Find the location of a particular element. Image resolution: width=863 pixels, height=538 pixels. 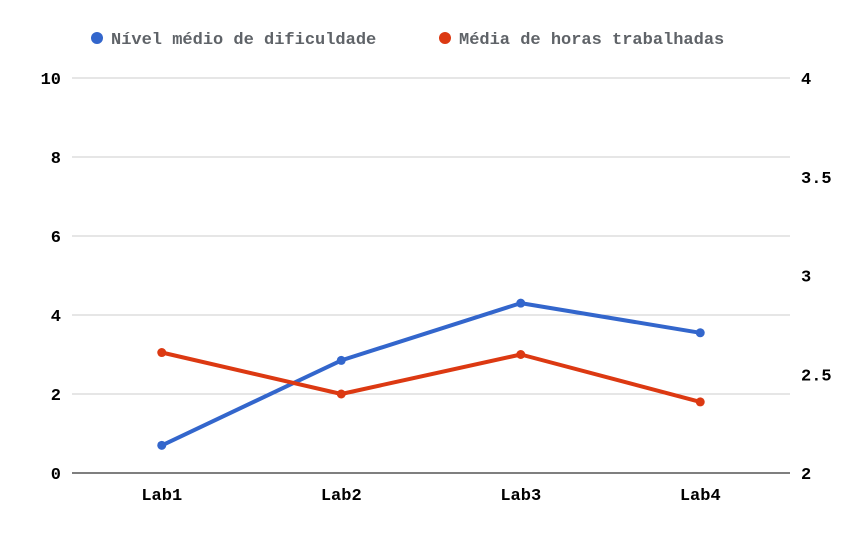

legend-label-series-1: Nível médio de dificuldade is located at coordinates (243, 40).